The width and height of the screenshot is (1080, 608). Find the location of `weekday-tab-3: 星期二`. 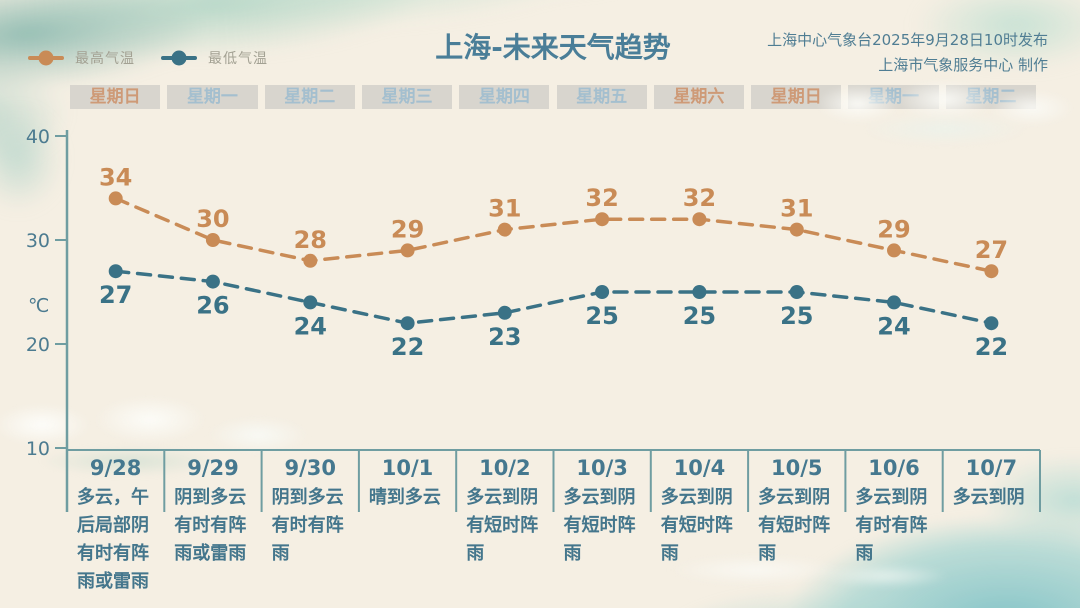

weekday-tab-3: 星期二 is located at coordinates (309, 97).